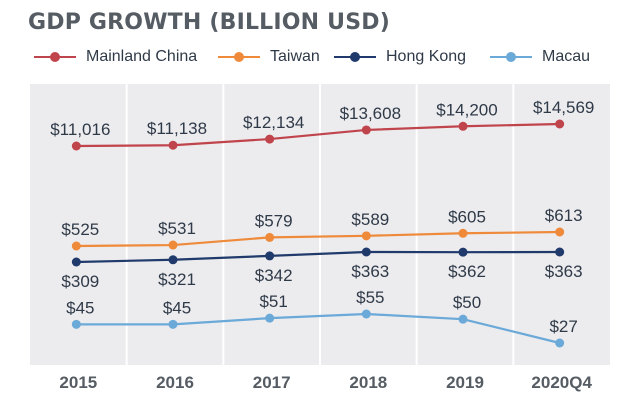 This screenshot has height=405, width=640. I want to click on x-tick-label: 2017, so click(272, 382).